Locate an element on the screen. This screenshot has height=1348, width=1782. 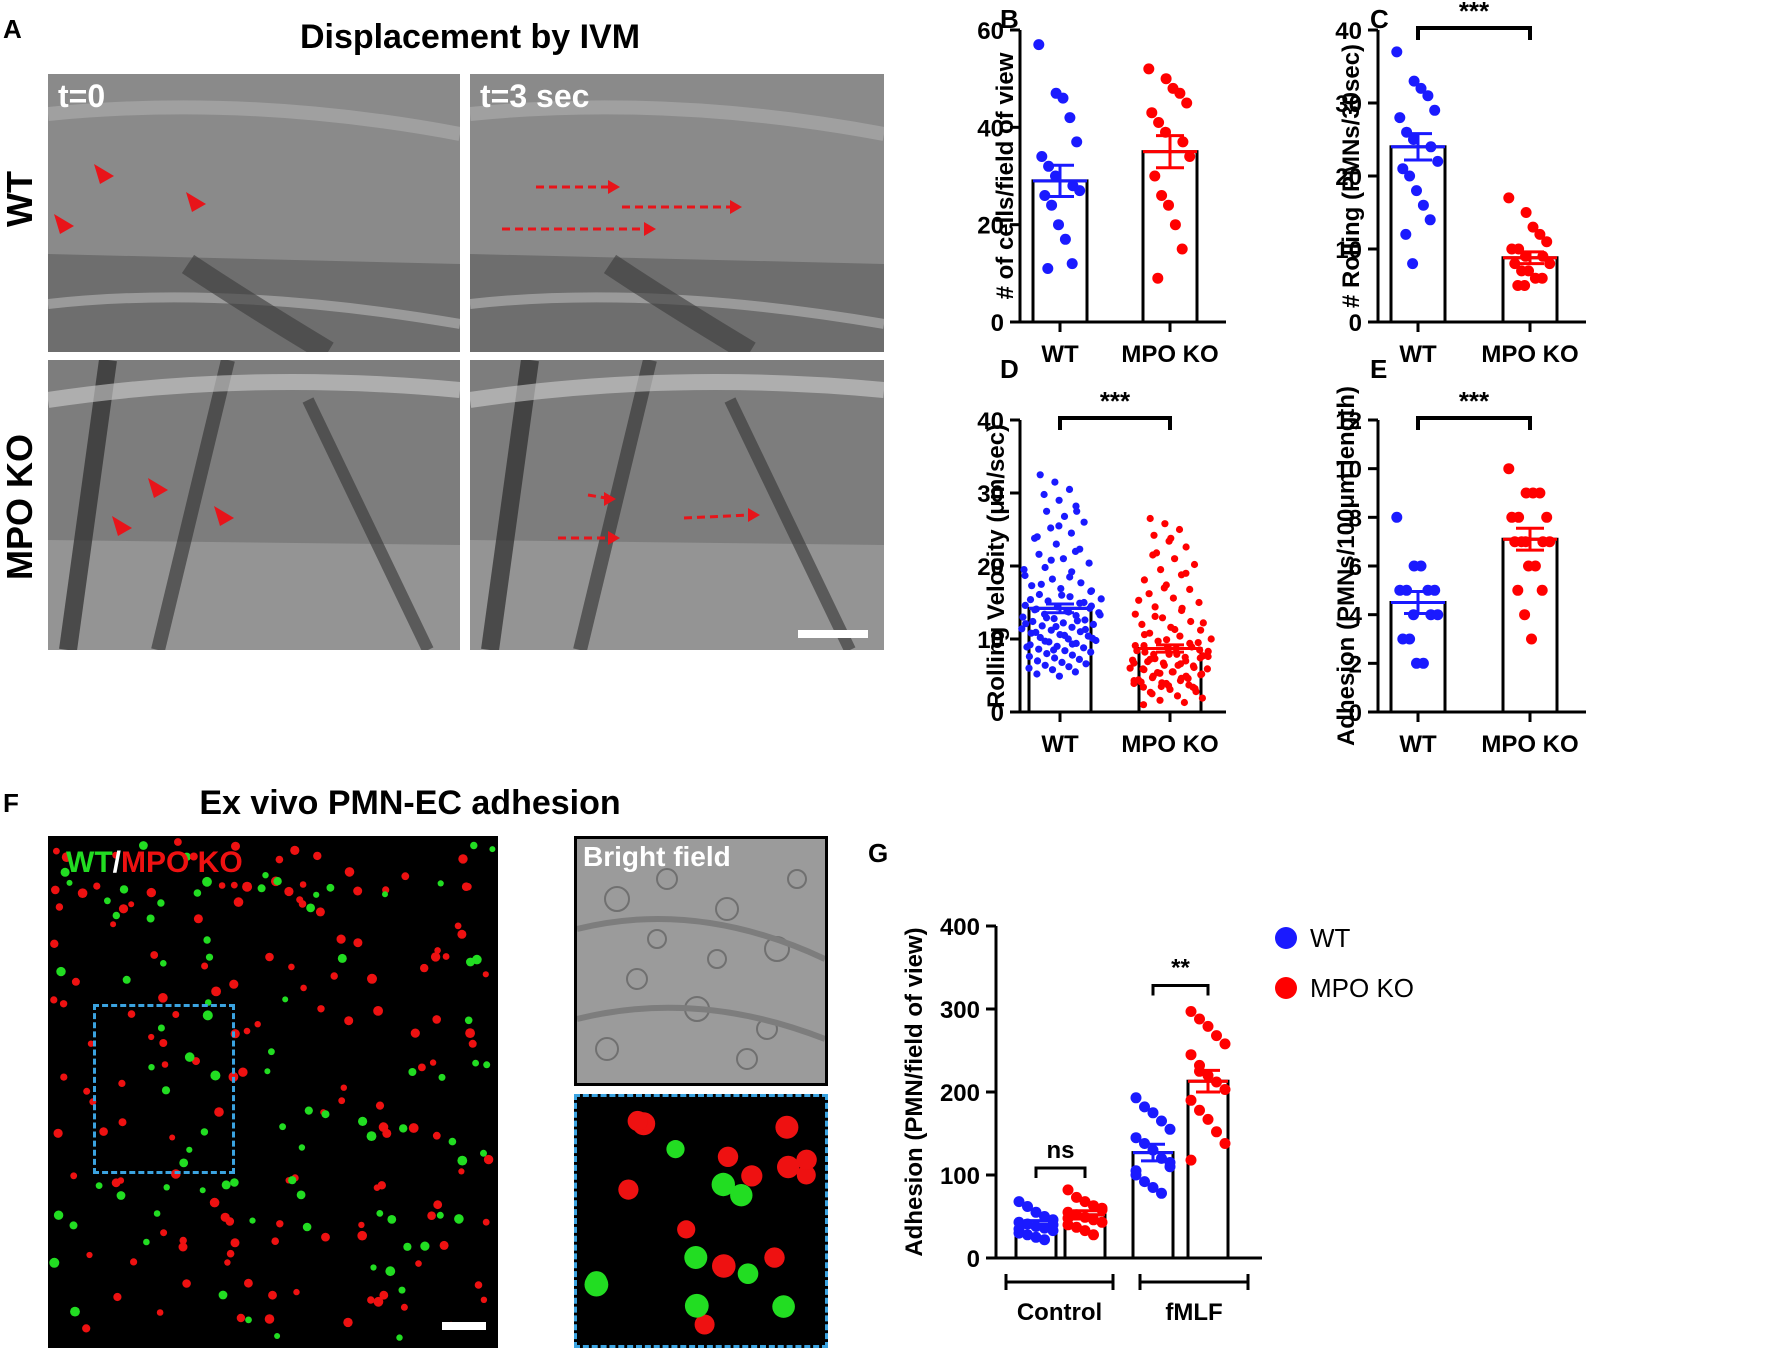
y-tick-label: 6 is located at coordinates (1355, 567).